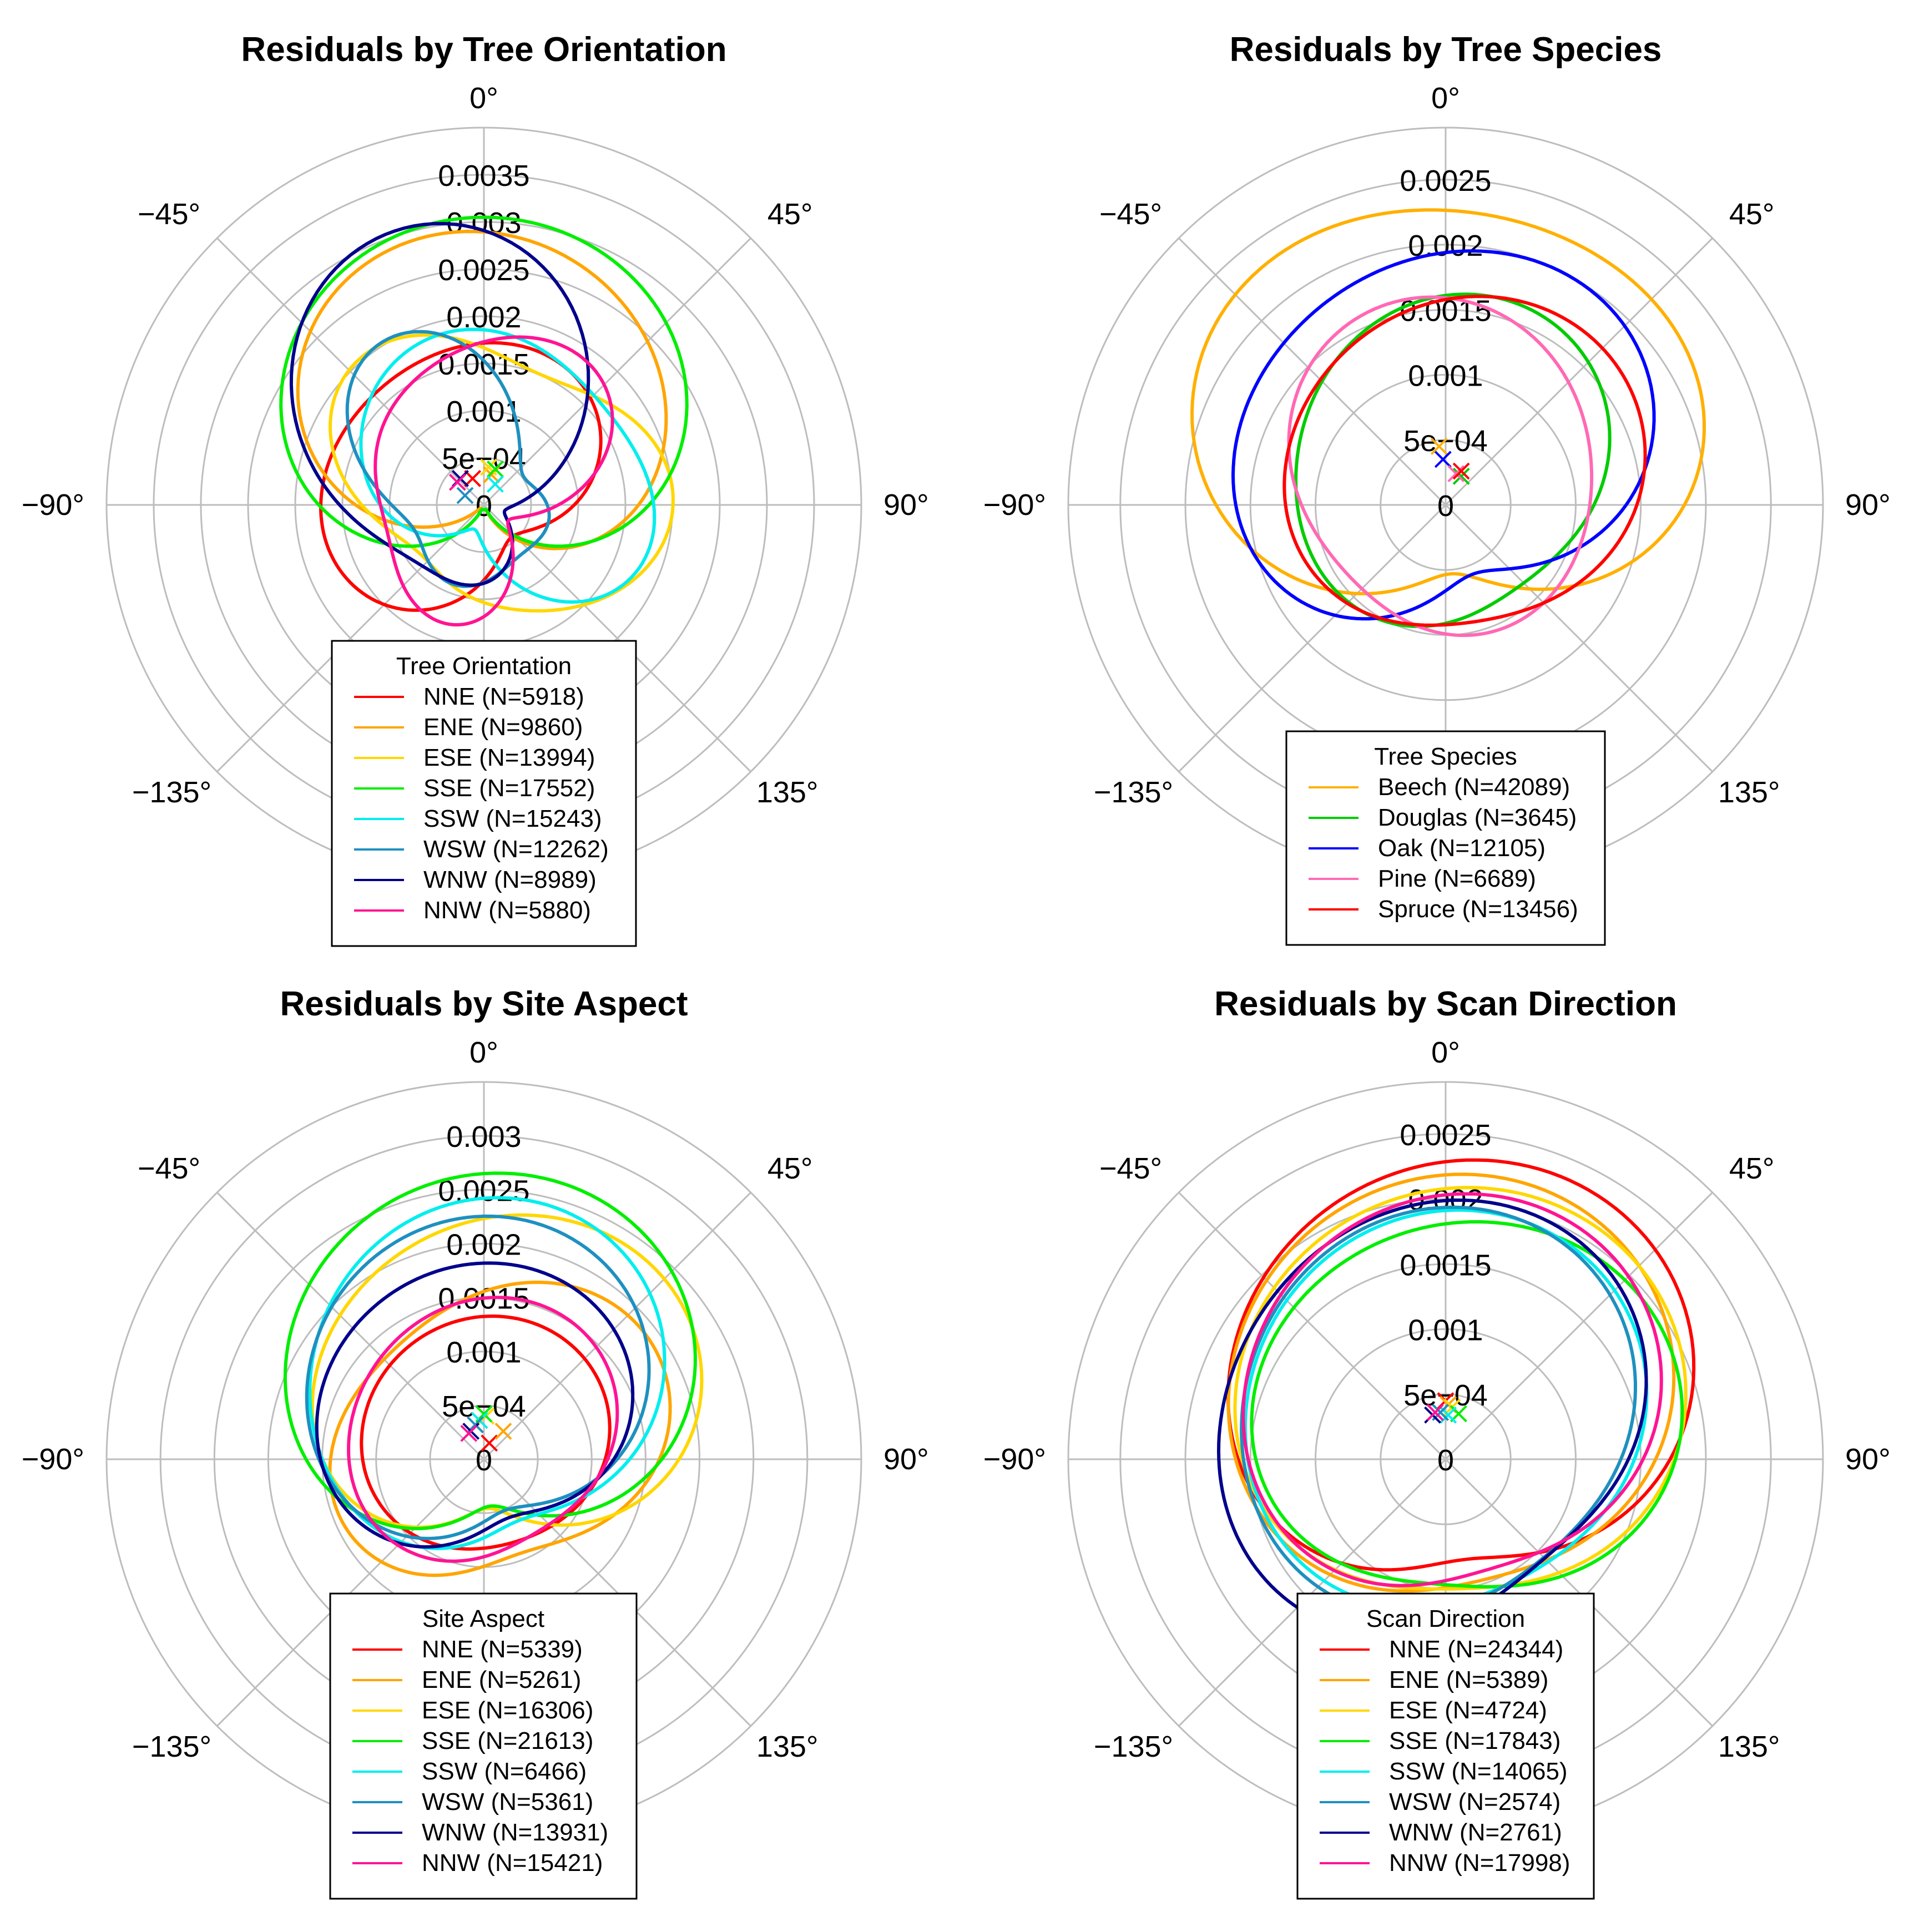 The height and width of the screenshot is (1932, 1914). I want to click on legend-item-ene: ENE (N=9860), so click(468, 727).